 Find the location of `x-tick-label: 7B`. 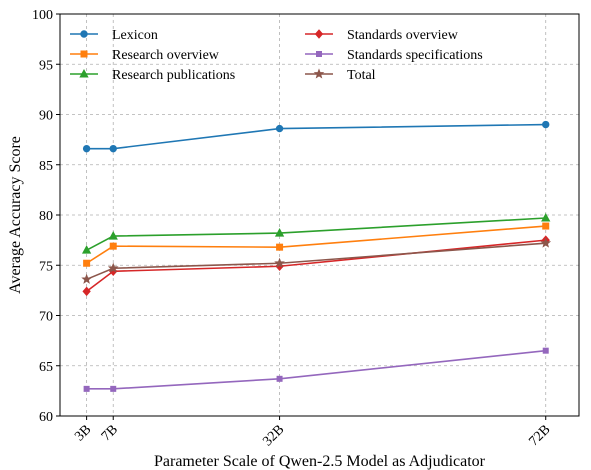

x-tick-label: 7B is located at coordinates (110, 433).